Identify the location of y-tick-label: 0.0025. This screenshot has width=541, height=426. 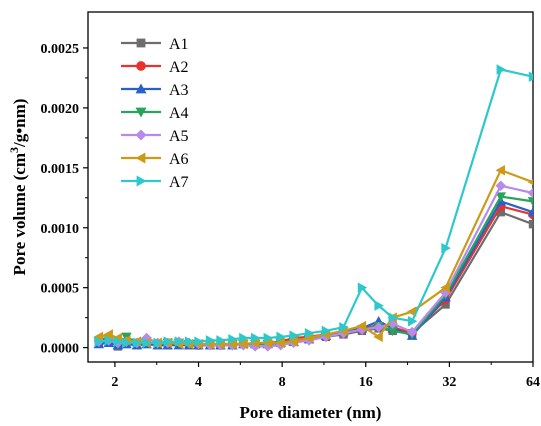
(60, 49).